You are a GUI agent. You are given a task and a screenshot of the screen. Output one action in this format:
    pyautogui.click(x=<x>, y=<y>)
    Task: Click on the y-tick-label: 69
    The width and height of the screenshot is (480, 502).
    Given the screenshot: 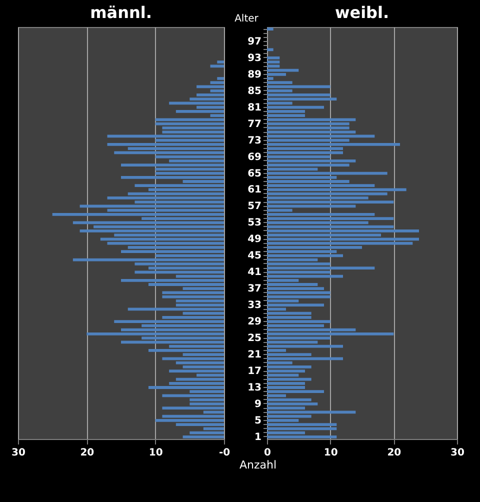 What is the action you would take?
    pyautogui.click(x=255, y=157)
    